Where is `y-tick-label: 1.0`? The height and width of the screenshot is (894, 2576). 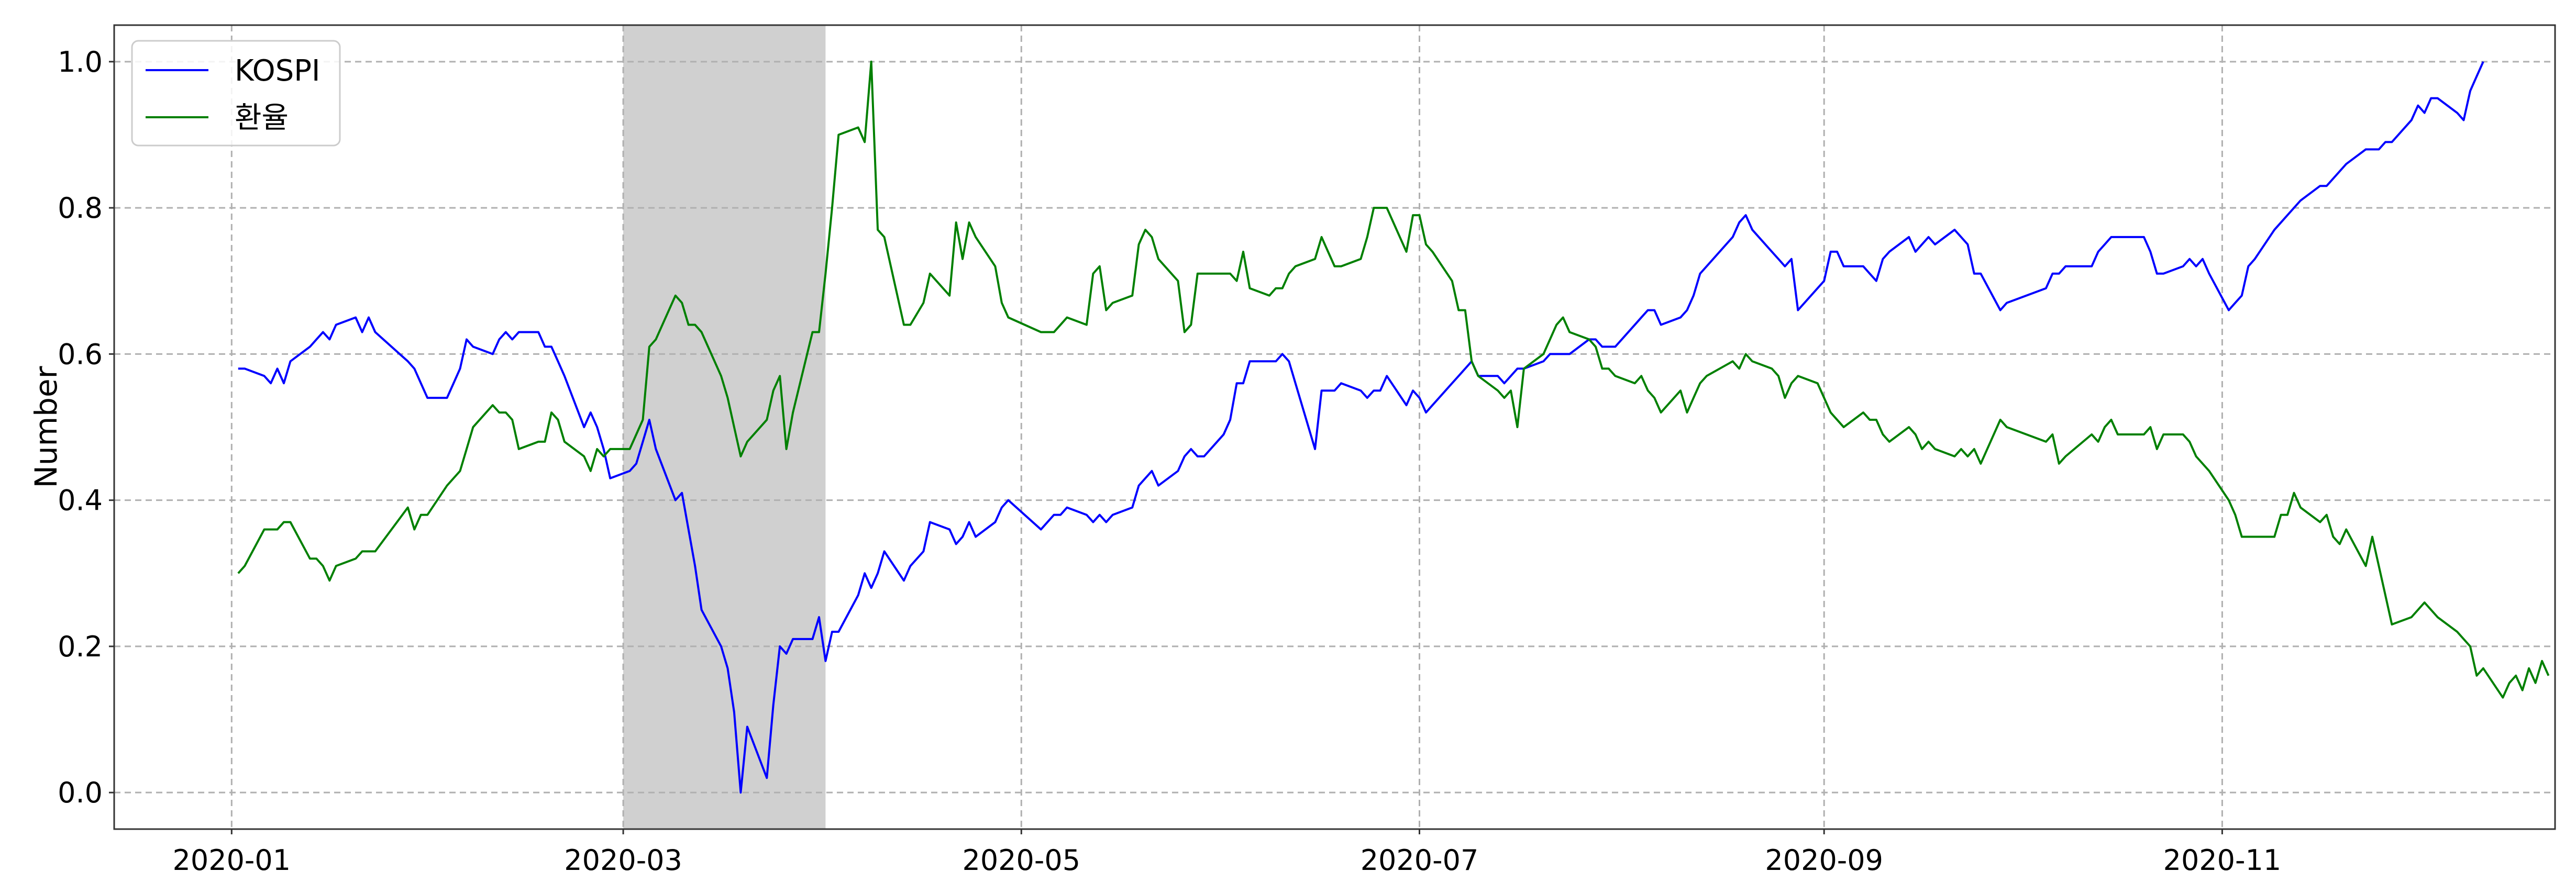 y-tick-label: 1.0 is located at coordinates (80, 62).